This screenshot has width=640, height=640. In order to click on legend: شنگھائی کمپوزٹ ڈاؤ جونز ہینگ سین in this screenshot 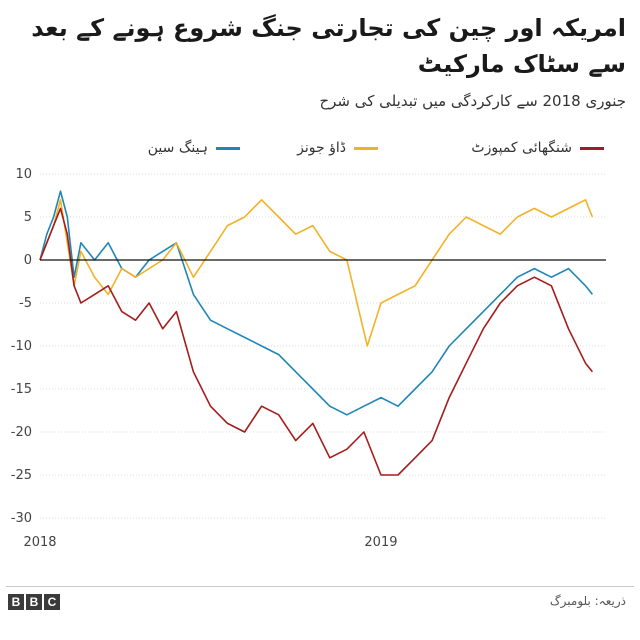, I will do `click(320, 151)`.